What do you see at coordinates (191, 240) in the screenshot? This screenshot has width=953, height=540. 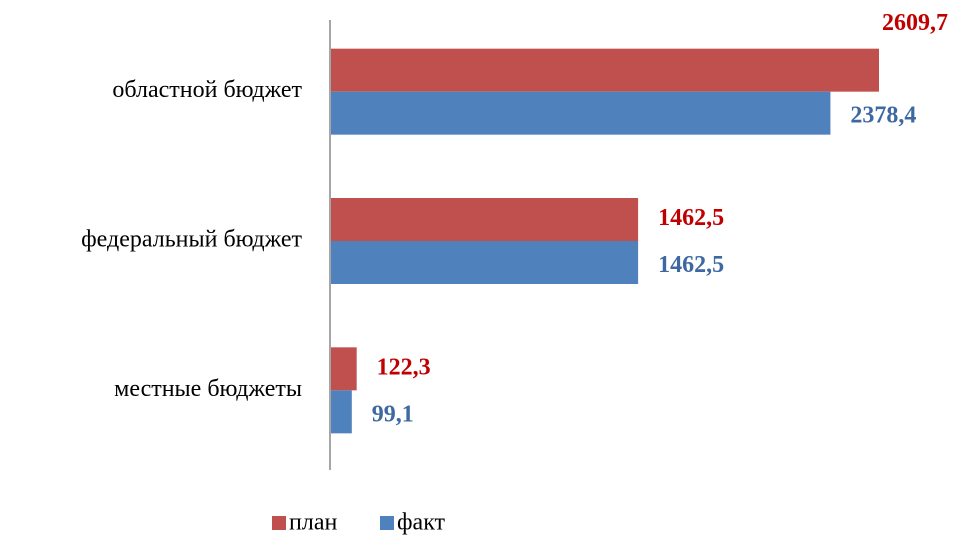 I see `category-label: федеральный бюджет` at bounding box center [191, 240].